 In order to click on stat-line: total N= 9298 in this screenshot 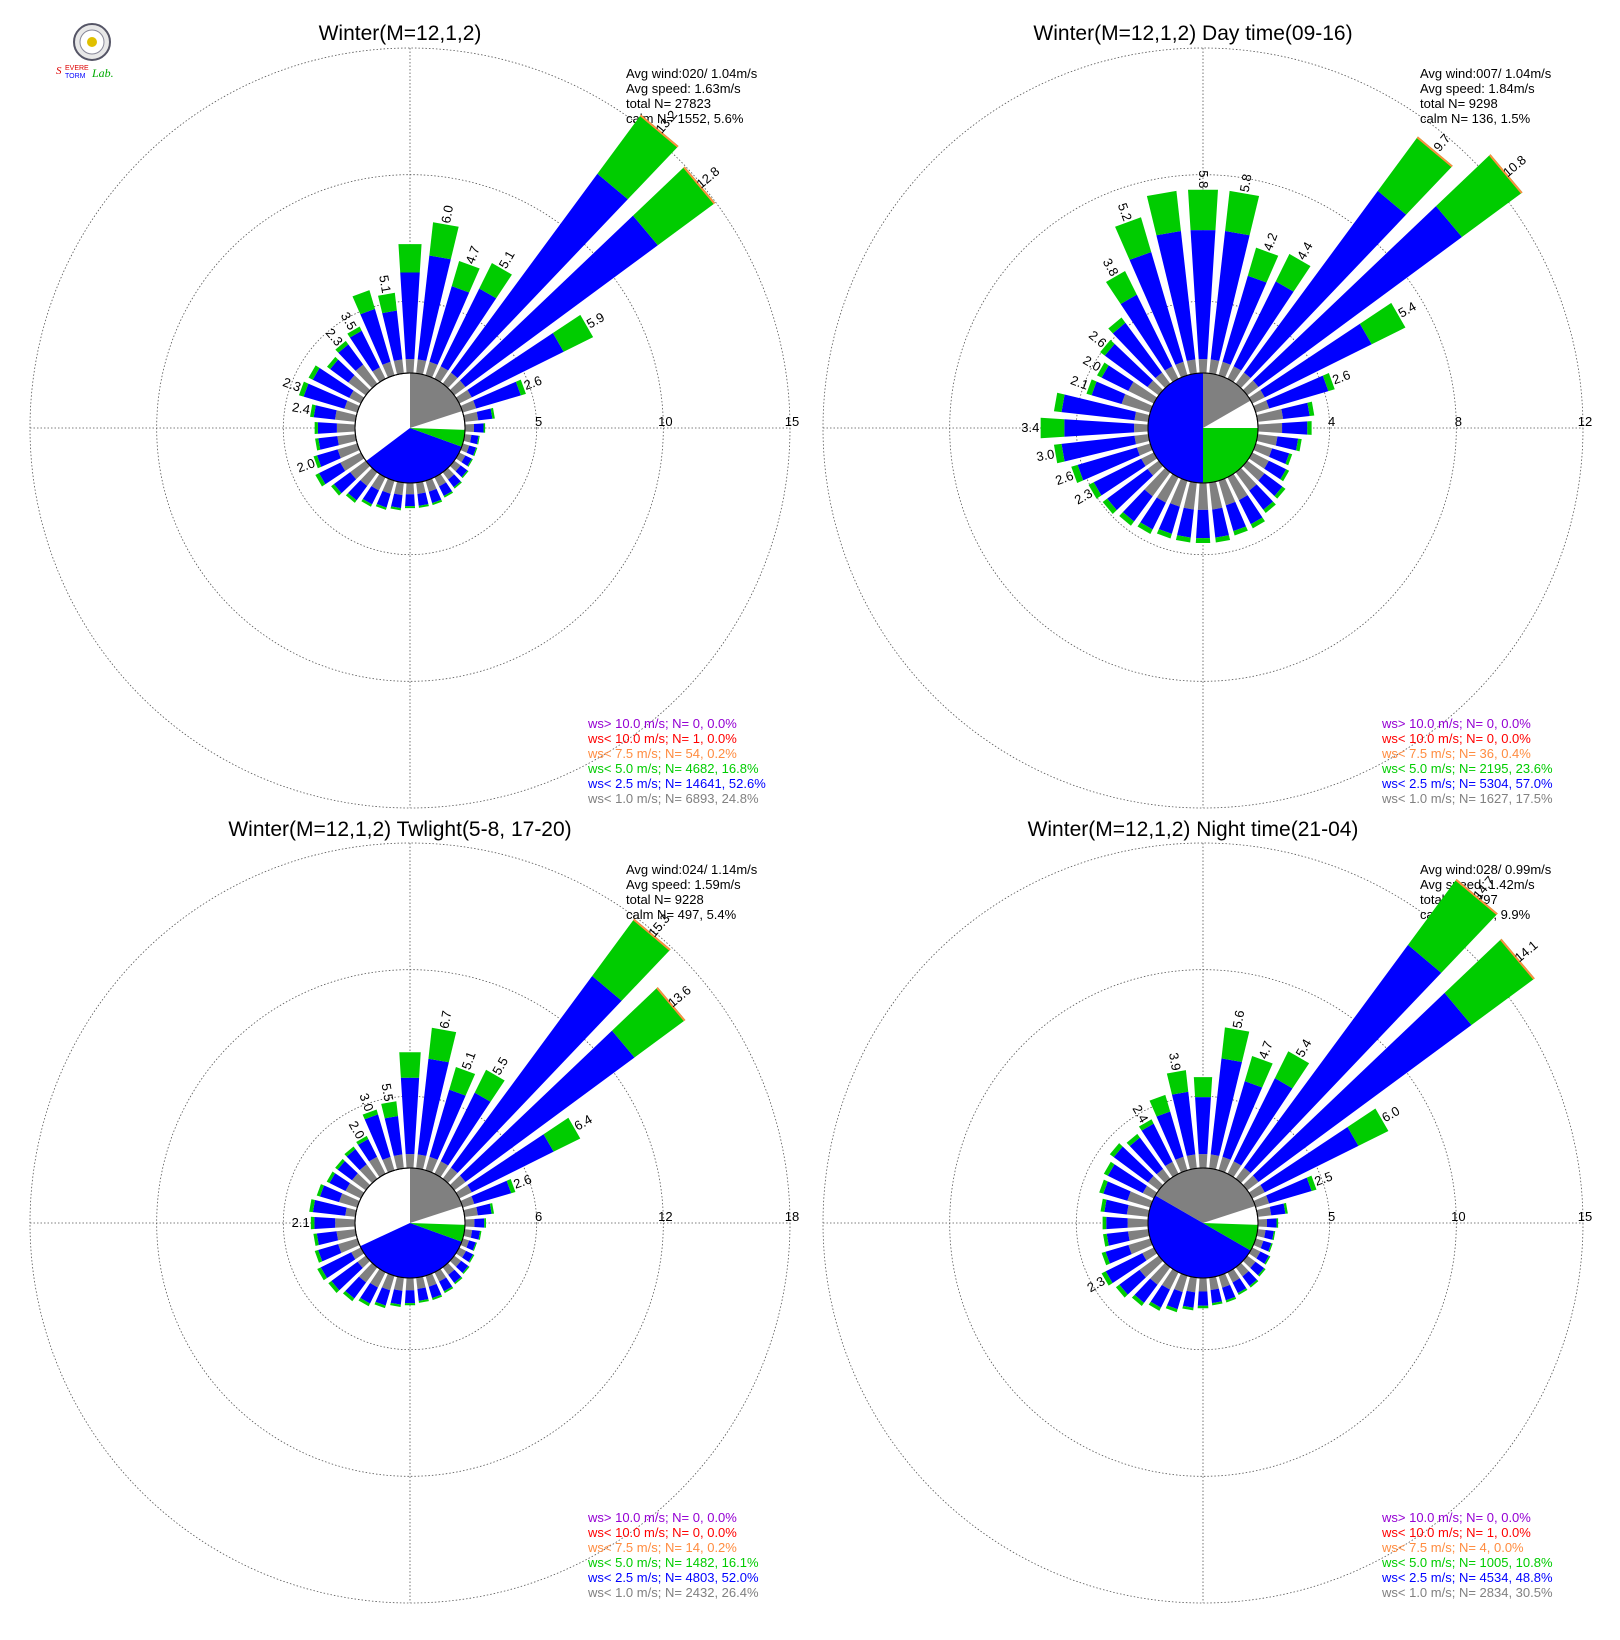, I will do `click(1459, 103)`.